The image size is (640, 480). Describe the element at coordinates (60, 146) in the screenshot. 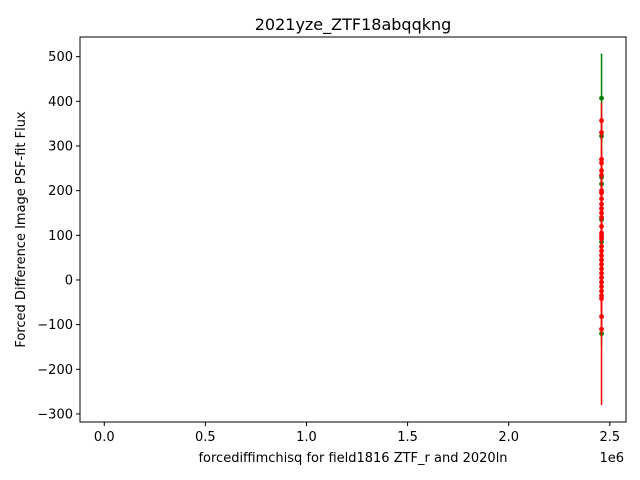

I see `y-tick-label: 300` at that location.